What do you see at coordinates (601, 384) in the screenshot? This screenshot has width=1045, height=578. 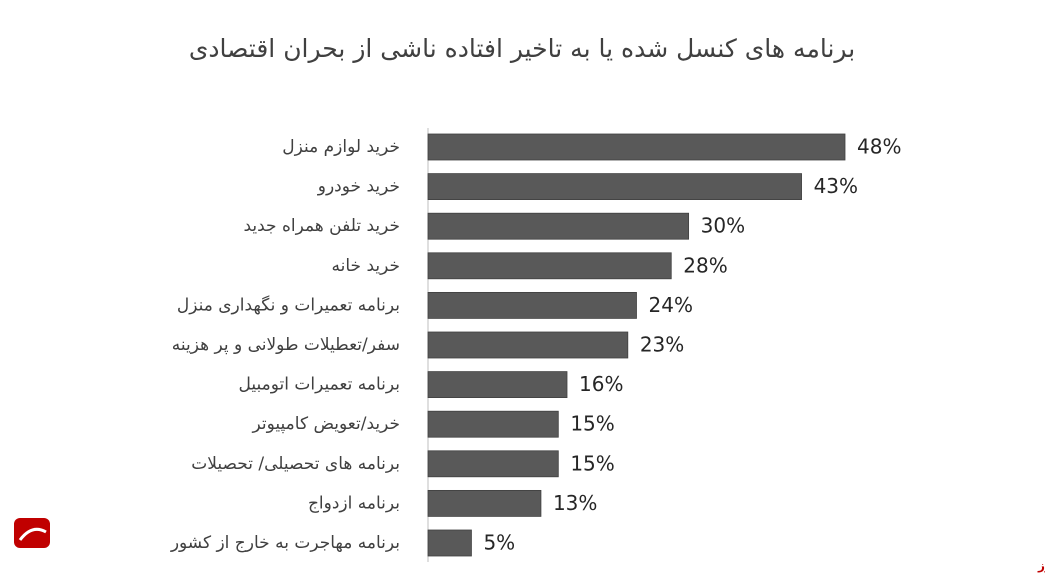 I see `value-label: 16%` at bounding box center [601, 384].